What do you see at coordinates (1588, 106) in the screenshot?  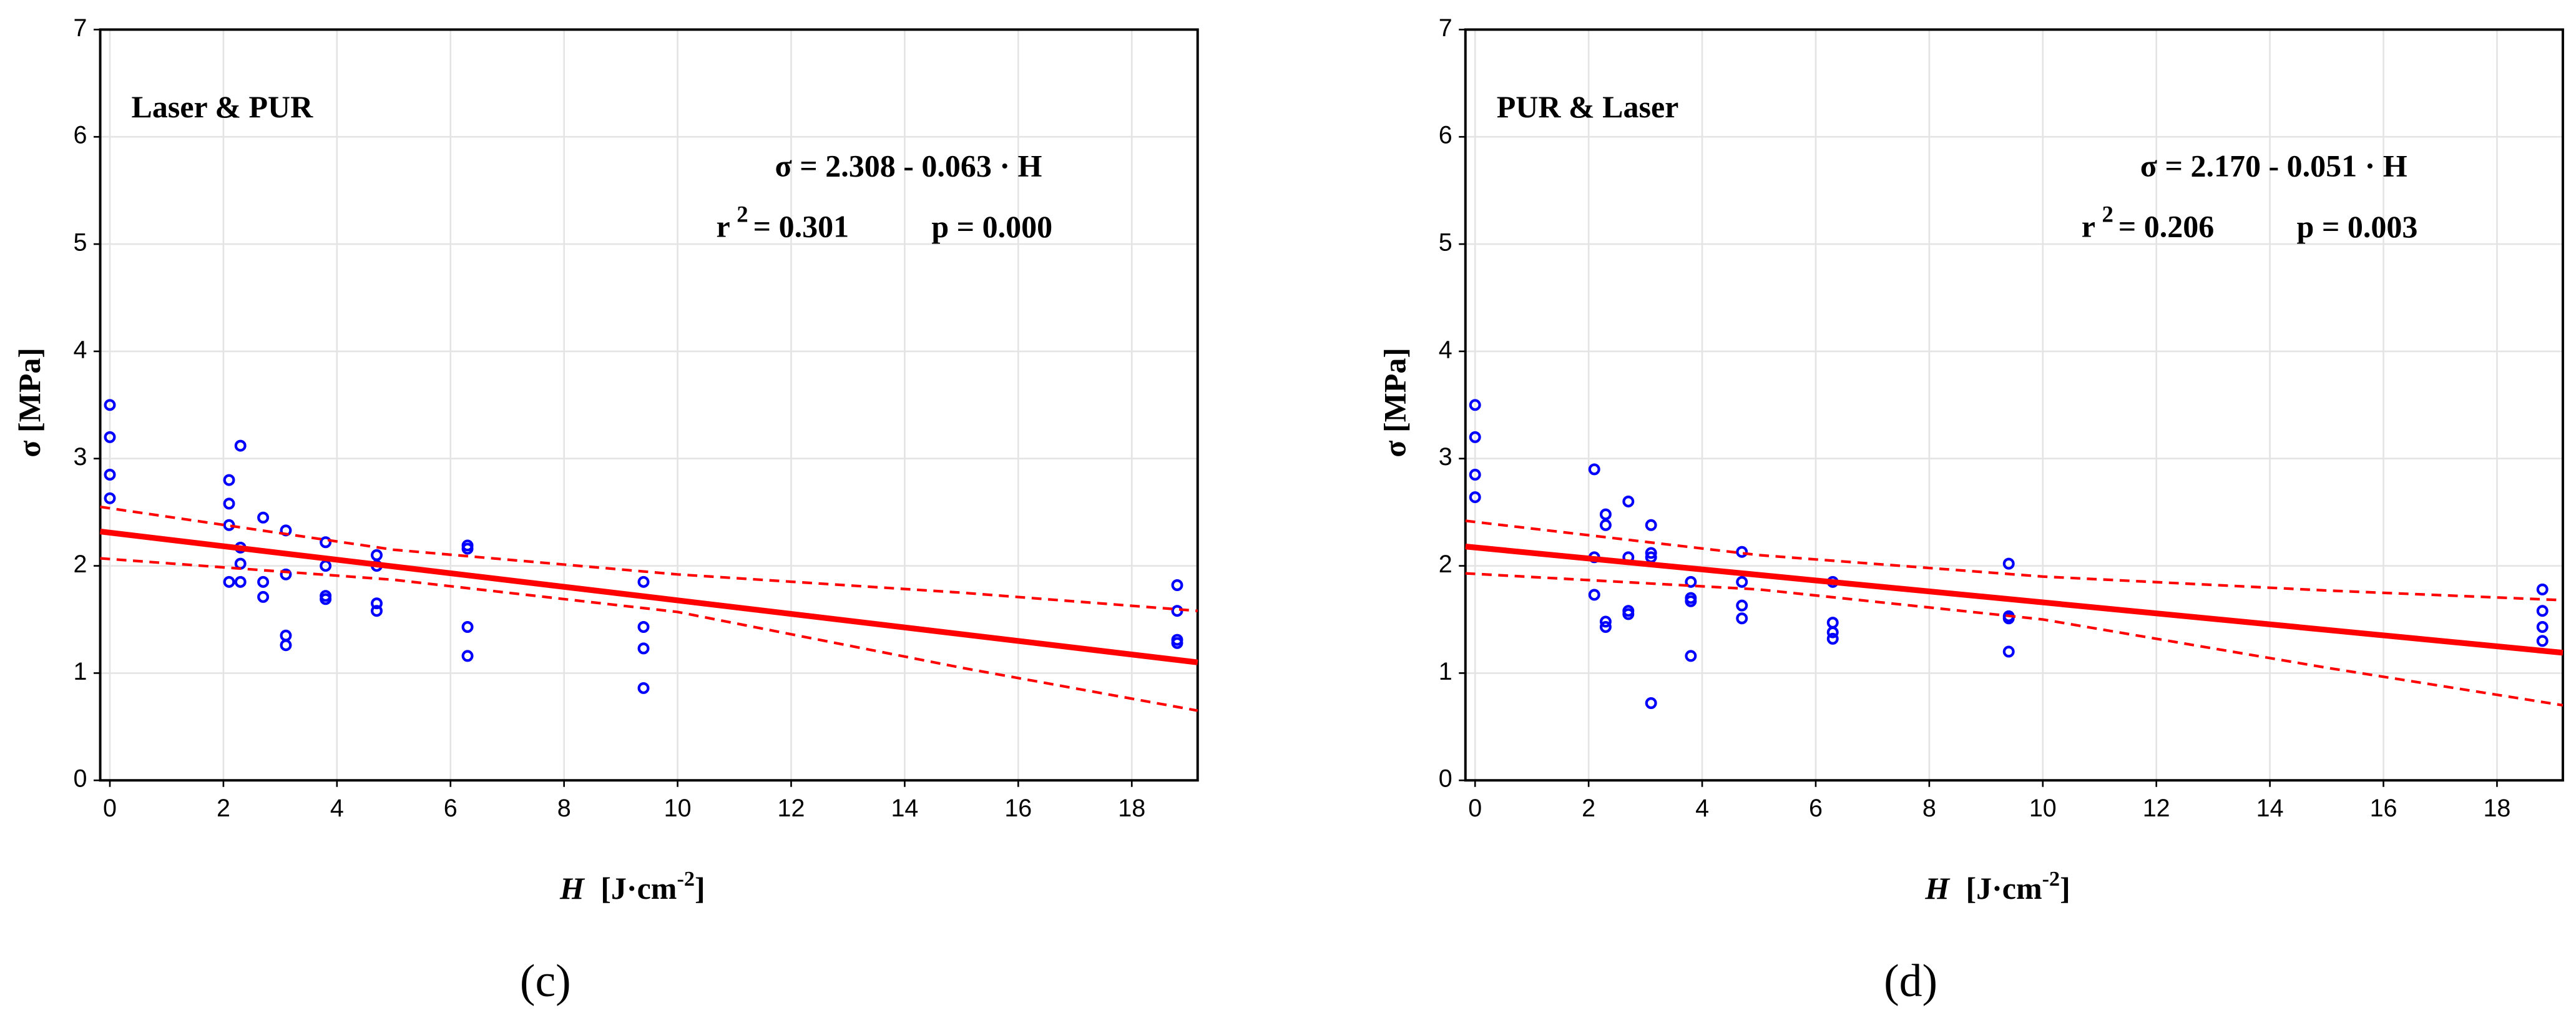 I see `annotation: PUR & Laser` at bounding box center [1588, 106].